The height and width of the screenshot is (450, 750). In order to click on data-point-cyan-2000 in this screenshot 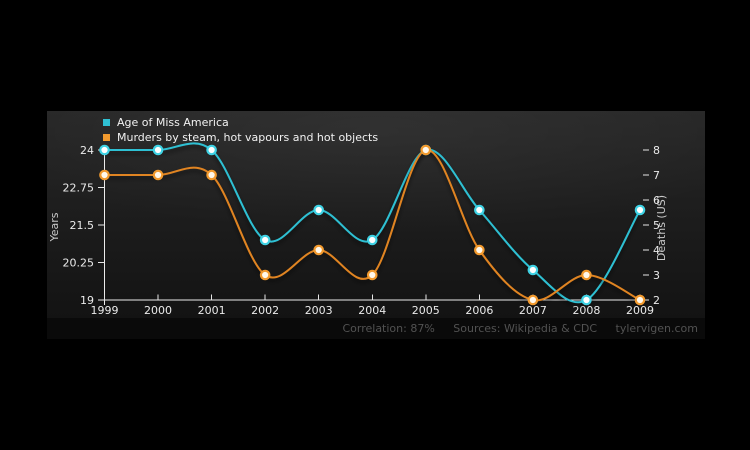, I will do `click(158, 150)`.